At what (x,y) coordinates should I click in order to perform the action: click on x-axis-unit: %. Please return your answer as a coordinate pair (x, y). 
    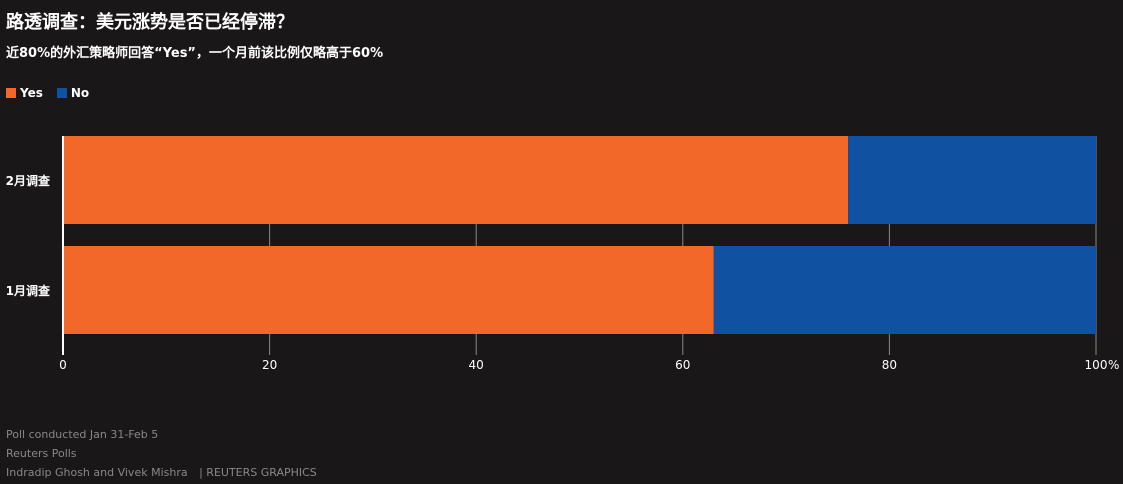
    Looking at the image, I should click on (1113, 365).